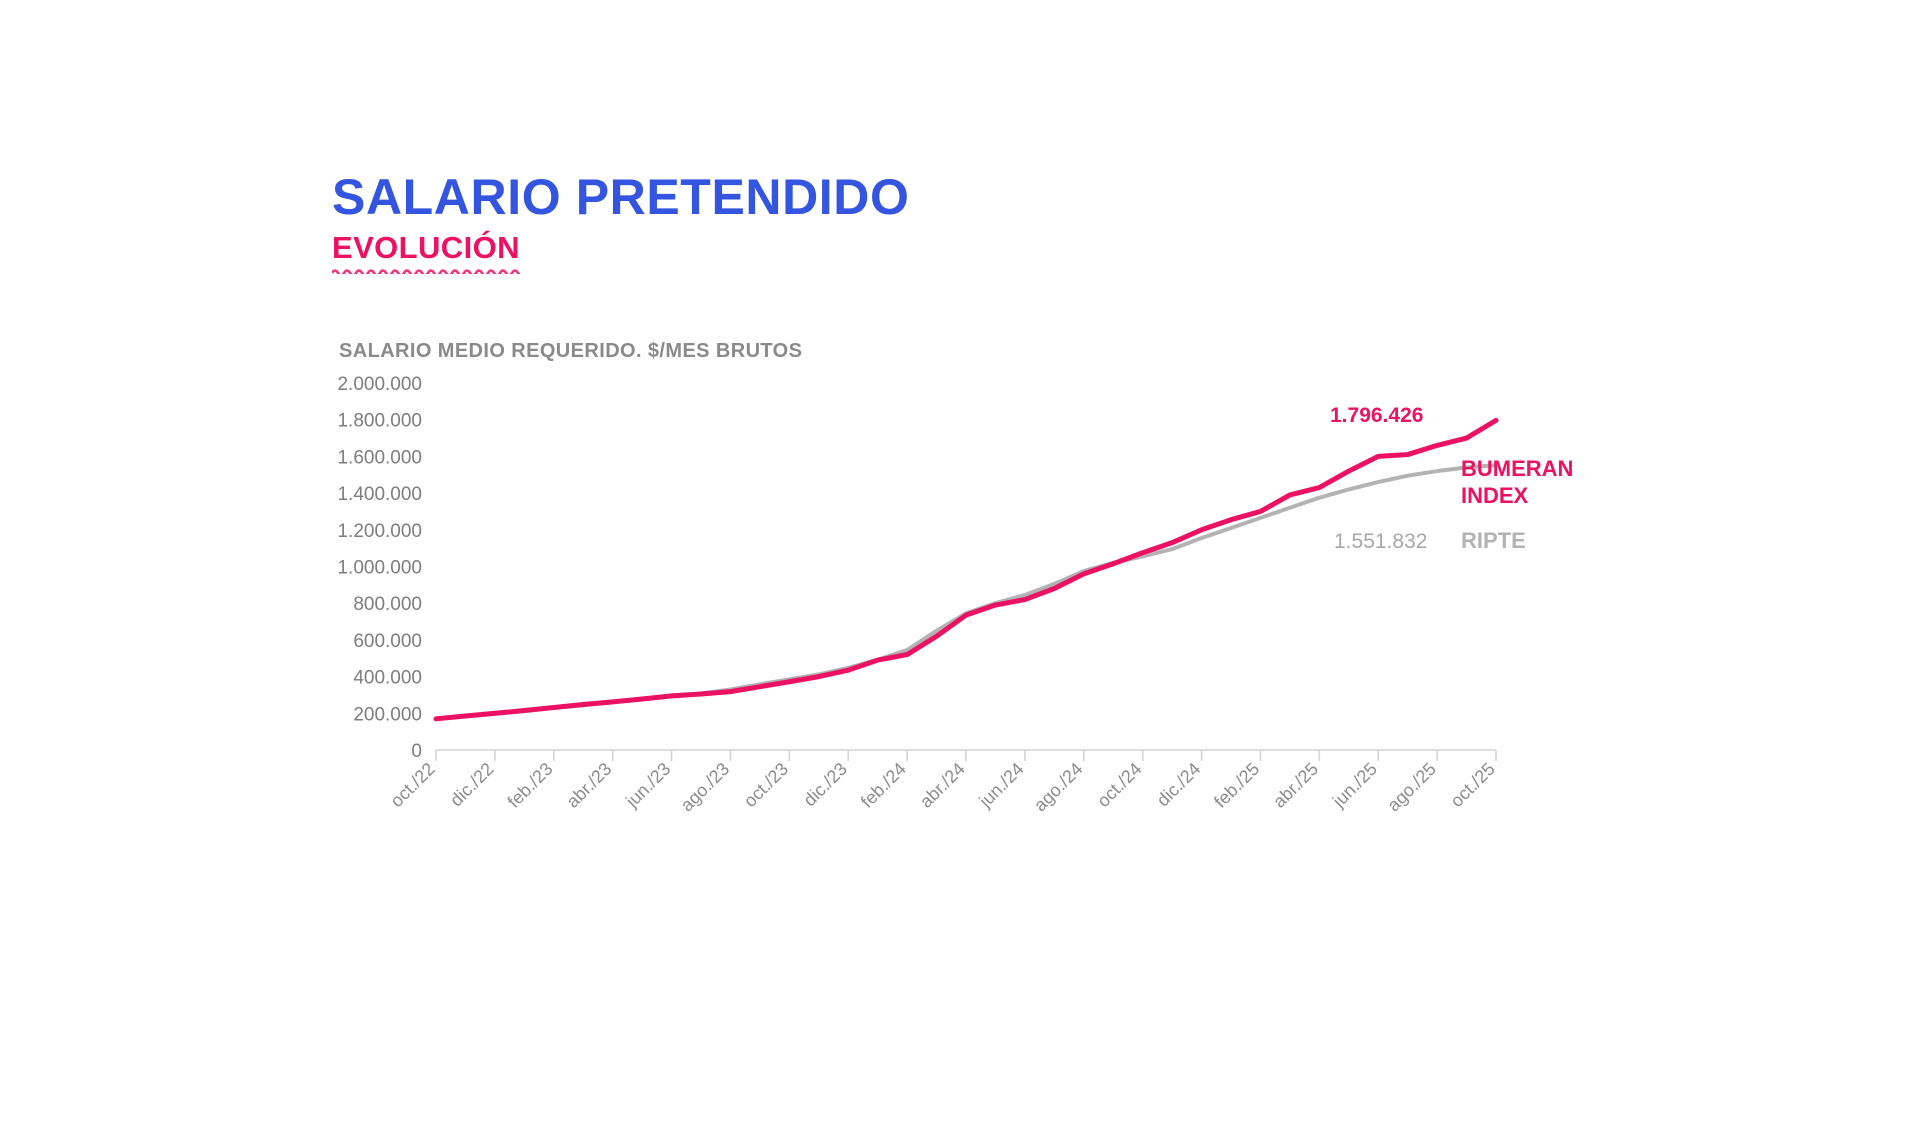 Image resolution: width=1920 pixels, height=1137 pixels. I want to click on series-line-bumeran-index, so click(966, 569).